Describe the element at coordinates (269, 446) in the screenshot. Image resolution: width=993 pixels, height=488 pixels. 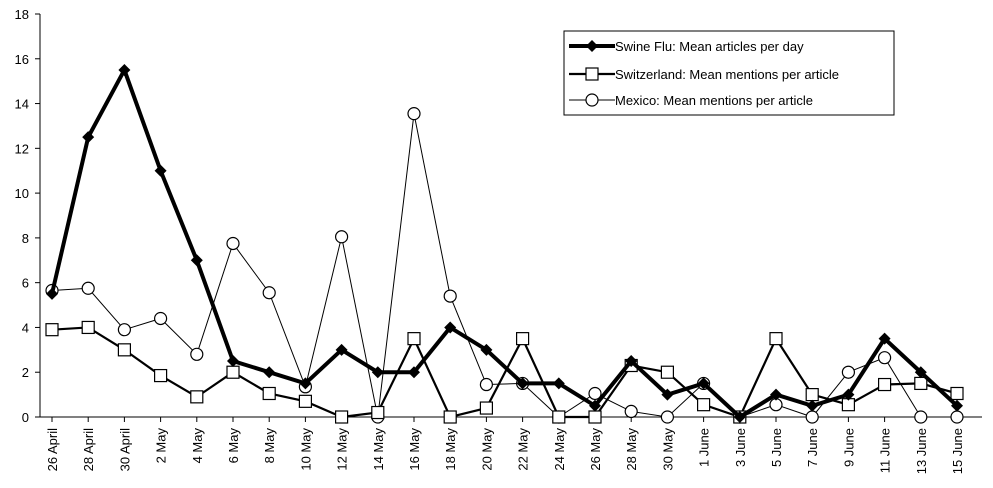
I see `x-tick-label: 8 May` at that location.